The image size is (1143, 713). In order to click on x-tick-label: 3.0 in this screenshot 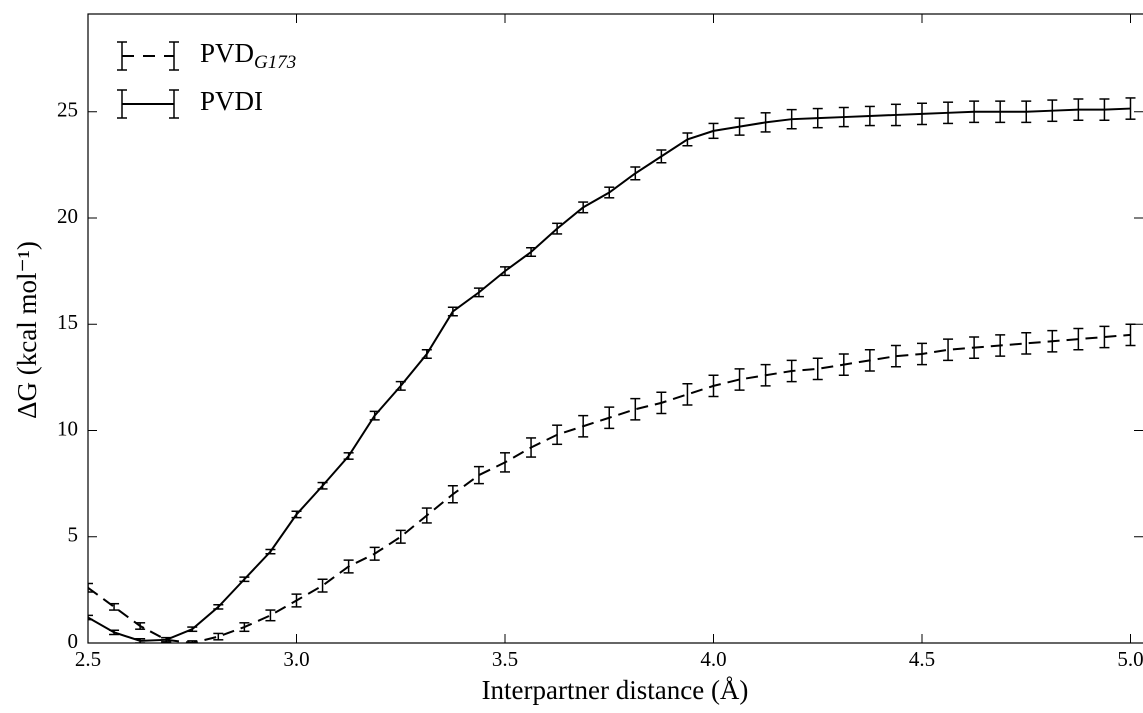, I will do `click(296, 659)`.